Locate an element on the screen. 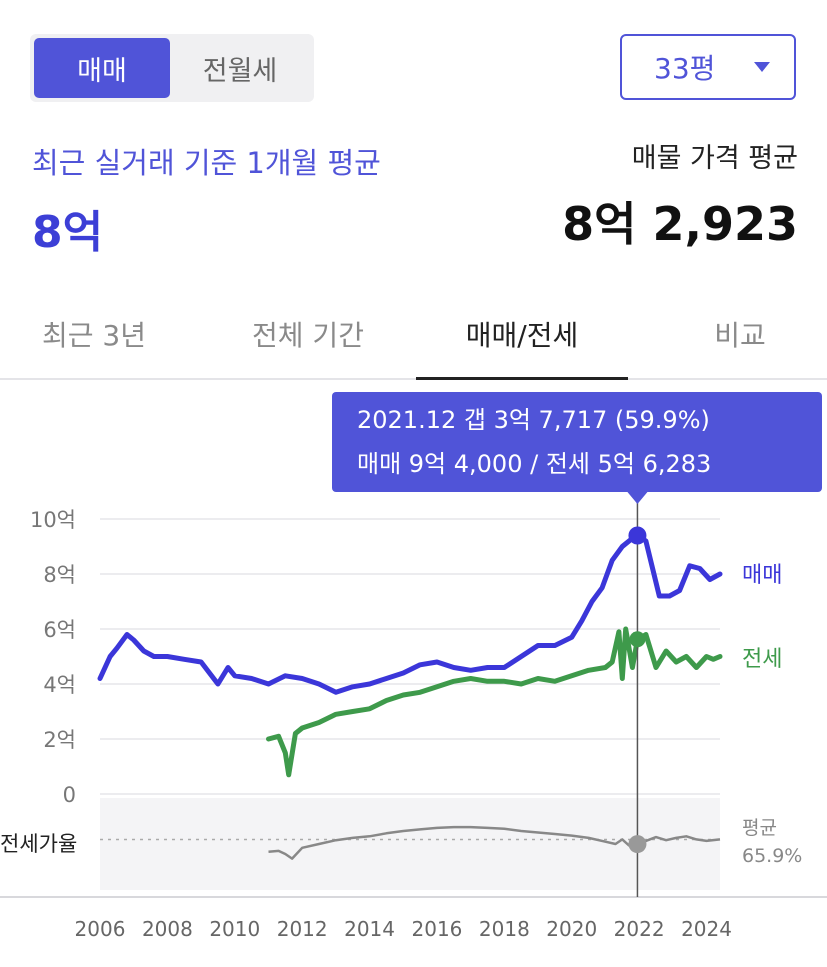 This screenshot has height=967, width=827. series-line-jeonse is located at coordinates (494, 702).